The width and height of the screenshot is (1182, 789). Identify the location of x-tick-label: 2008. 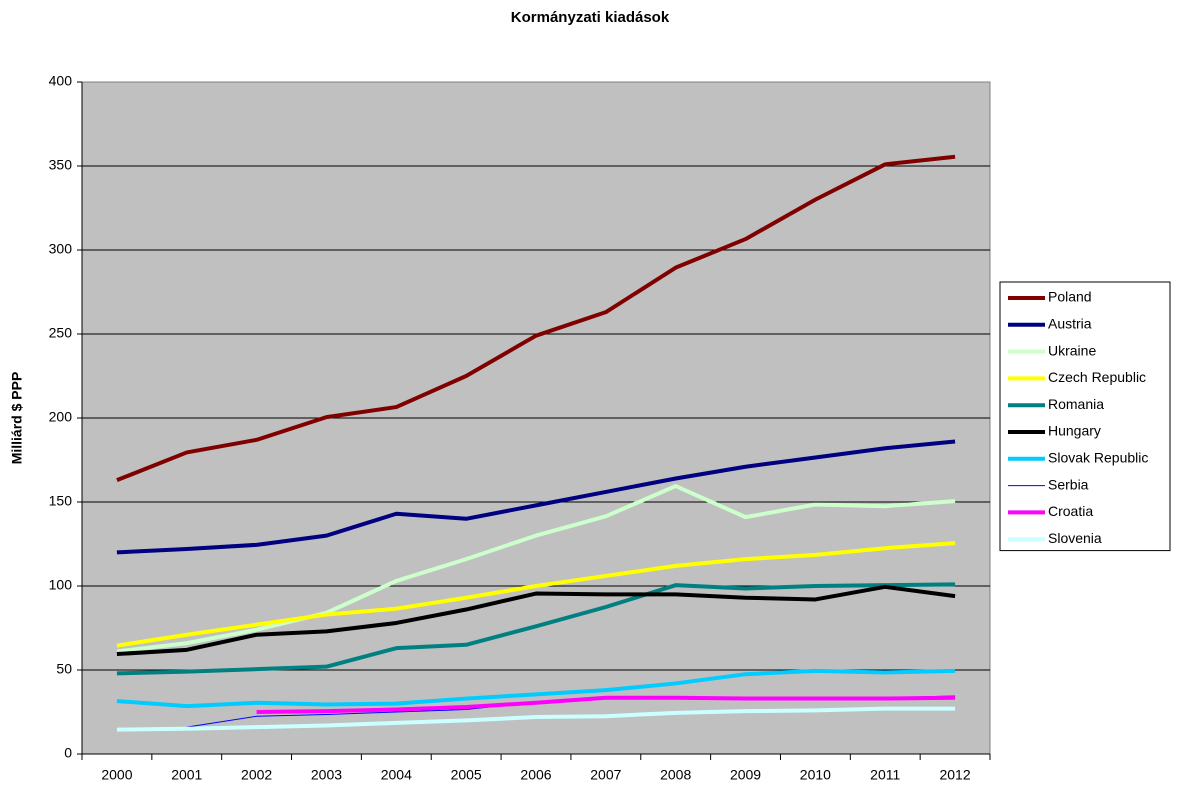
(675, 775).